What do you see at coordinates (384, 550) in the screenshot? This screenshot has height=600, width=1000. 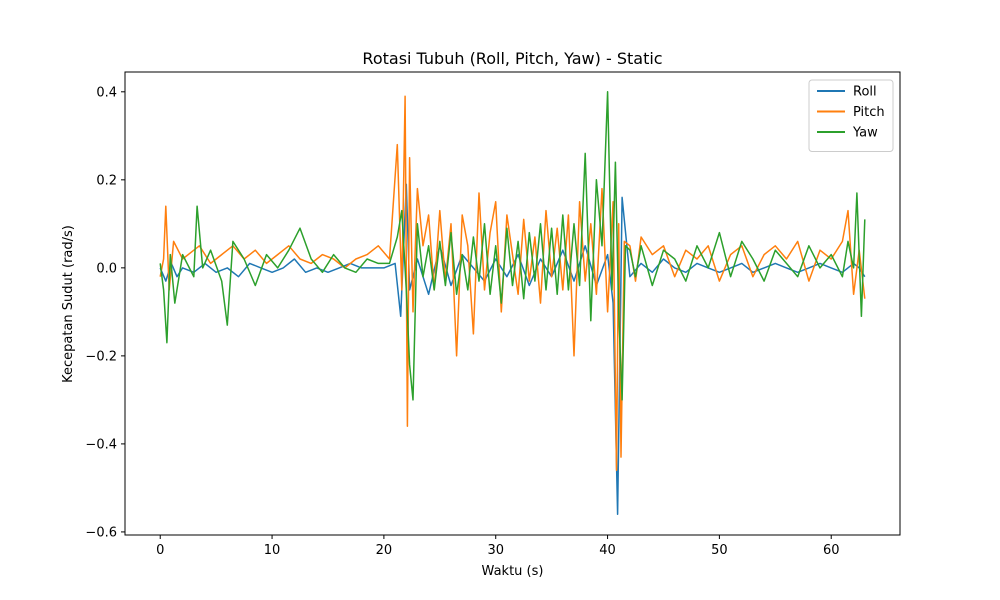 I see `x-tick-label: 20` at bounding box center [384, 550].